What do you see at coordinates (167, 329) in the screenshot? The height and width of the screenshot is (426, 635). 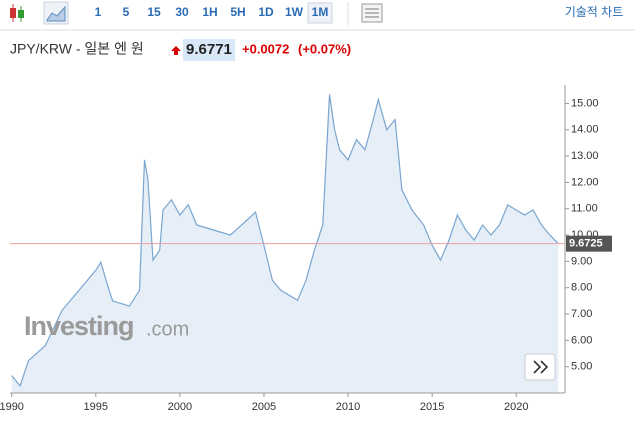 I see `watermark-suffix: .com` at bounding box center [167, 329].